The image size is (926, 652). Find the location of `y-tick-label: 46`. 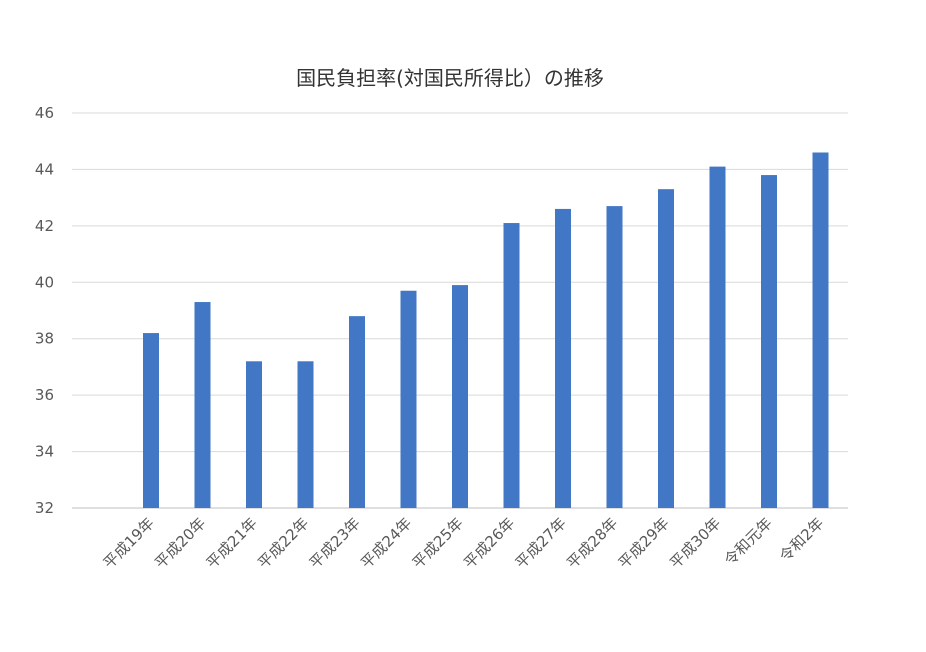

y-tick-label: 46 is located at coordinates (44, 113).